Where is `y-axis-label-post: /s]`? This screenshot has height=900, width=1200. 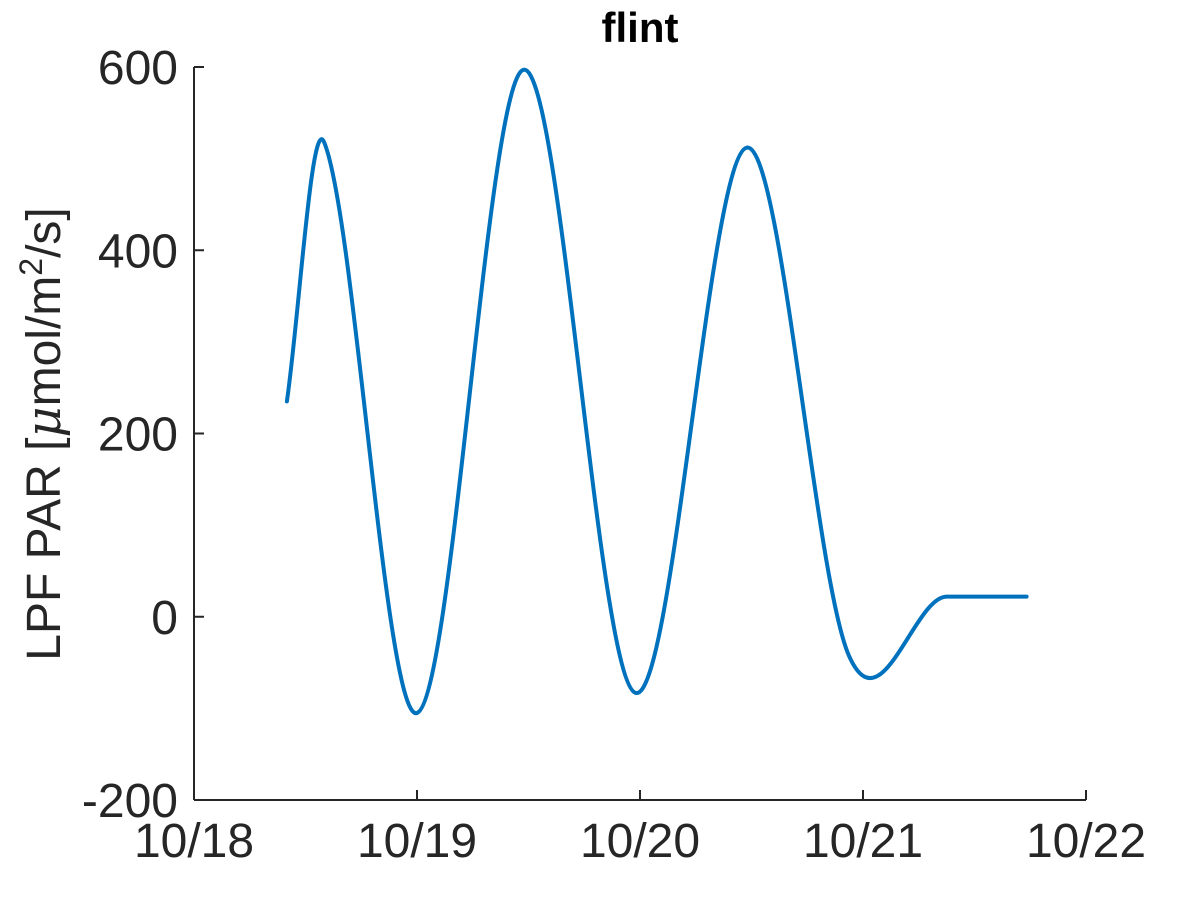 y-axis-label-post: /s] is located at coordinates (44, 232).